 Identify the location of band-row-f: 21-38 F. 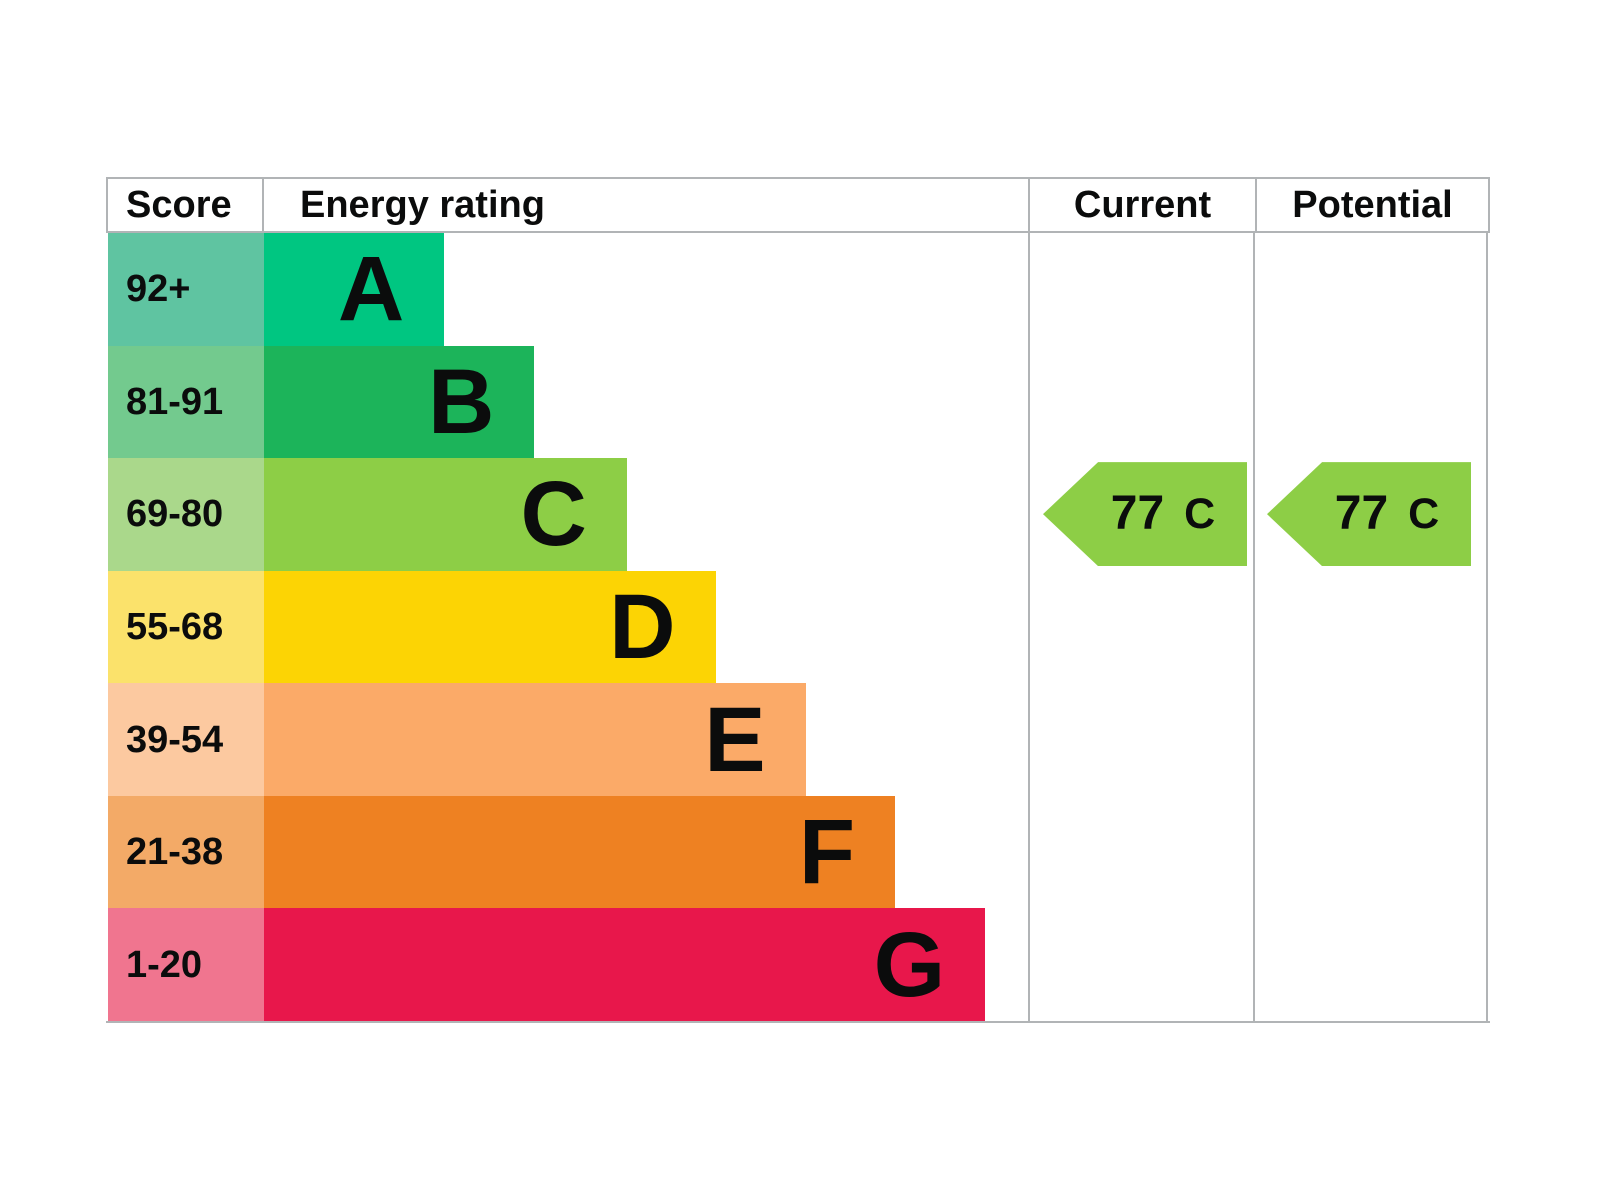
(568, 852).